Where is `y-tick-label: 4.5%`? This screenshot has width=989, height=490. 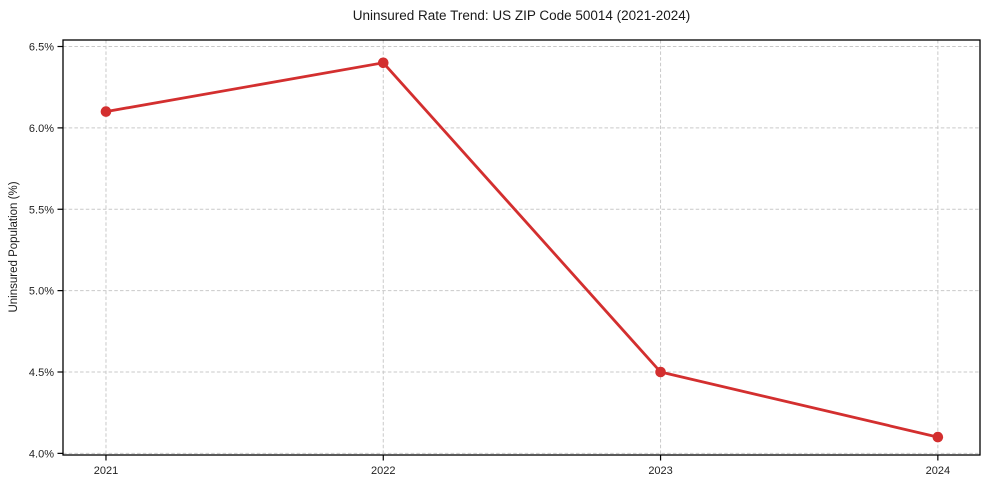 y-tick-label: 4.5% is located at coordinates (41, 373).